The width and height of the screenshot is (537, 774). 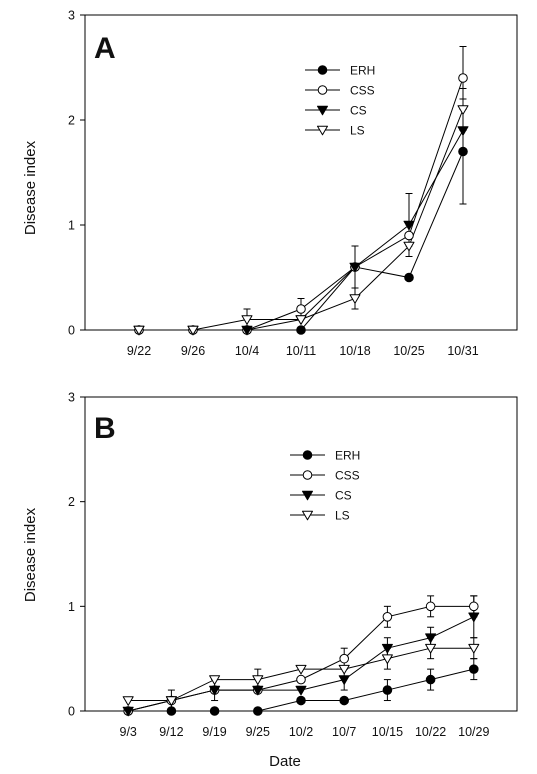 I want to click on panel-label: A, so click(x=105, y=48).